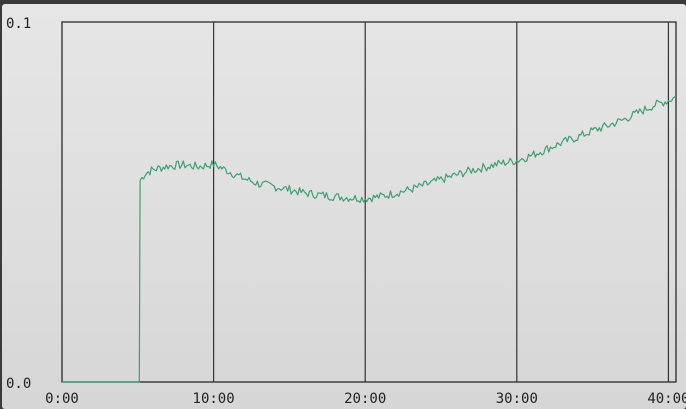  I want to click on x-tick-label: 10:00, so click(214, 399).